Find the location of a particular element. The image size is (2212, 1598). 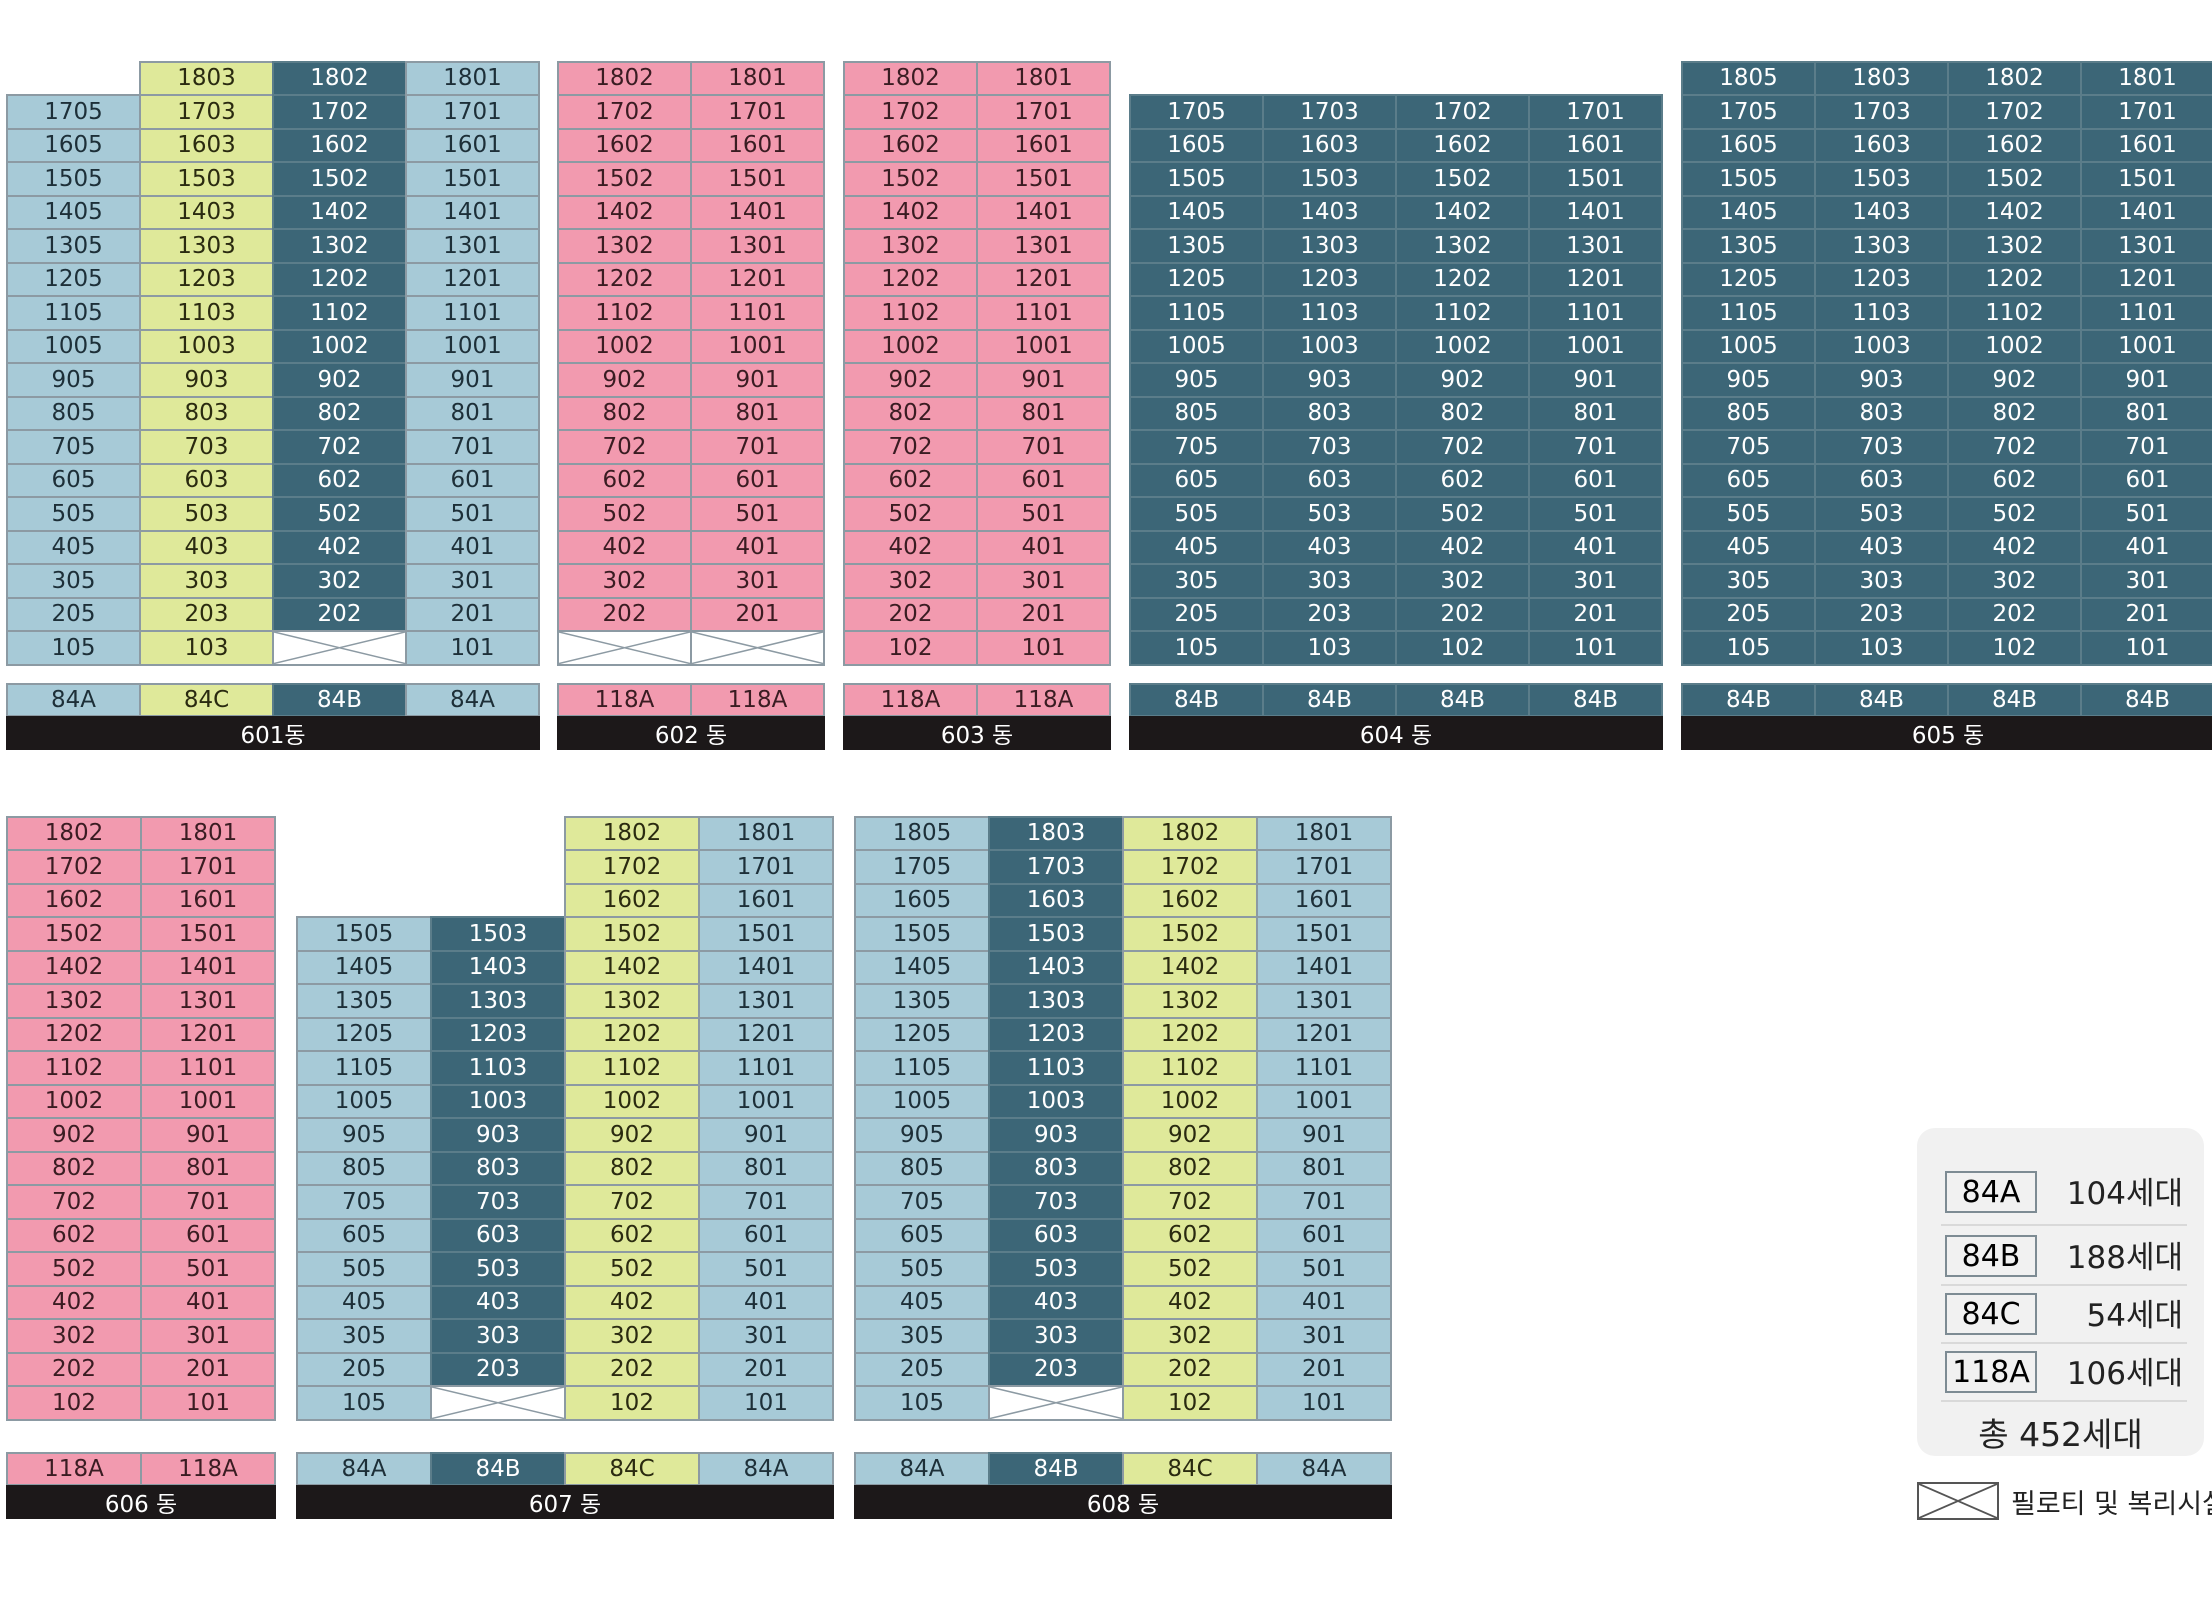

unit-cell: 1302 is located at coordinates (339, 246).